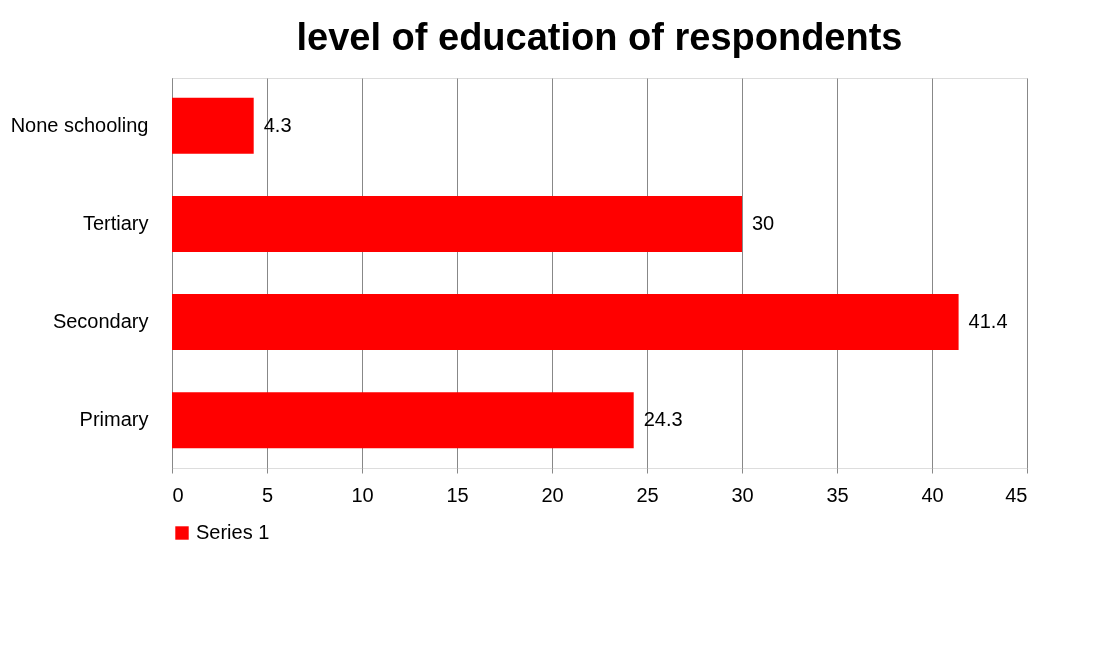  Describe the element at coordinates (267, 494) in the screenshot. I see `x-tick-label: 5` at that location.